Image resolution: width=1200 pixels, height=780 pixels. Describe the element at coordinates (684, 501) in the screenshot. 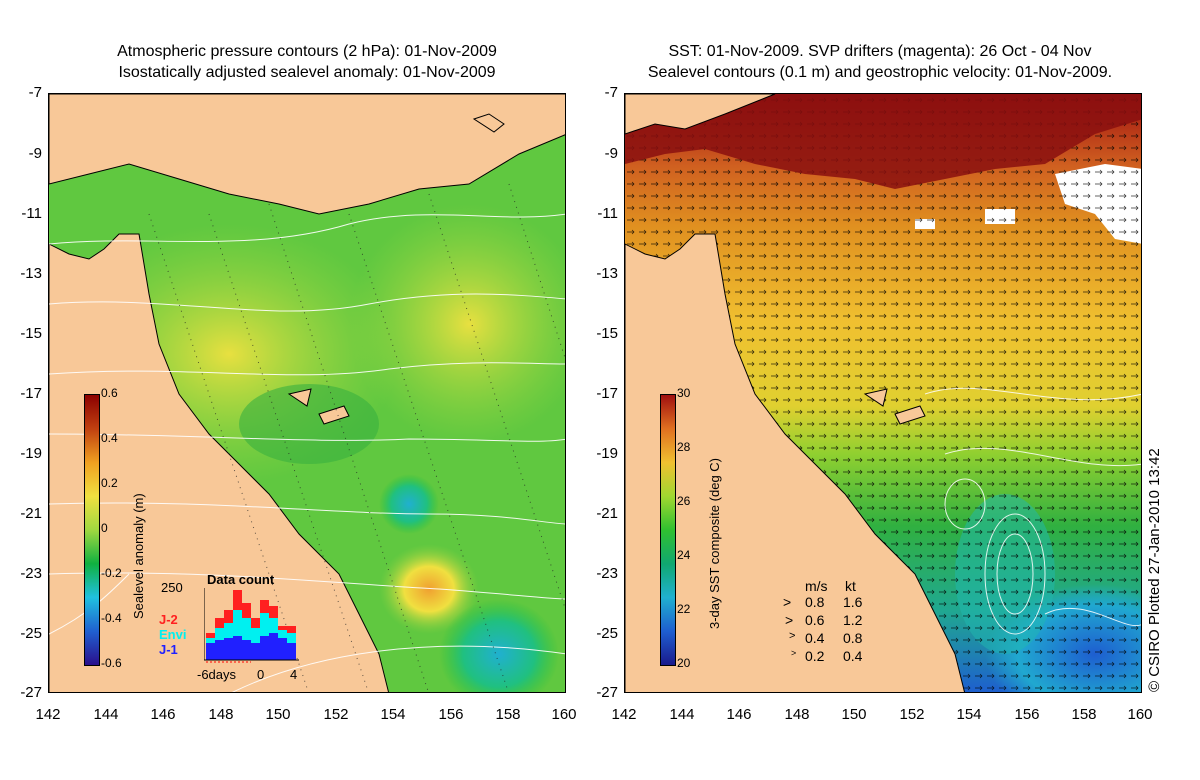

I see `sst-cb-label-2: 26` at that location.